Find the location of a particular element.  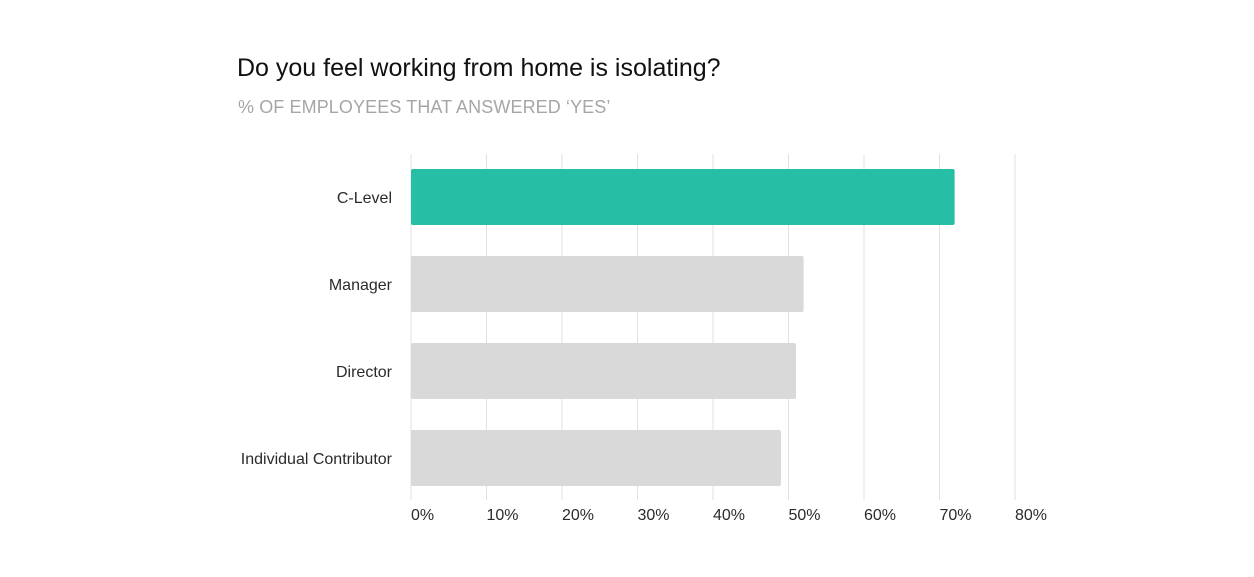

x-tick-label: 0% is located at coordinates (422, 515).